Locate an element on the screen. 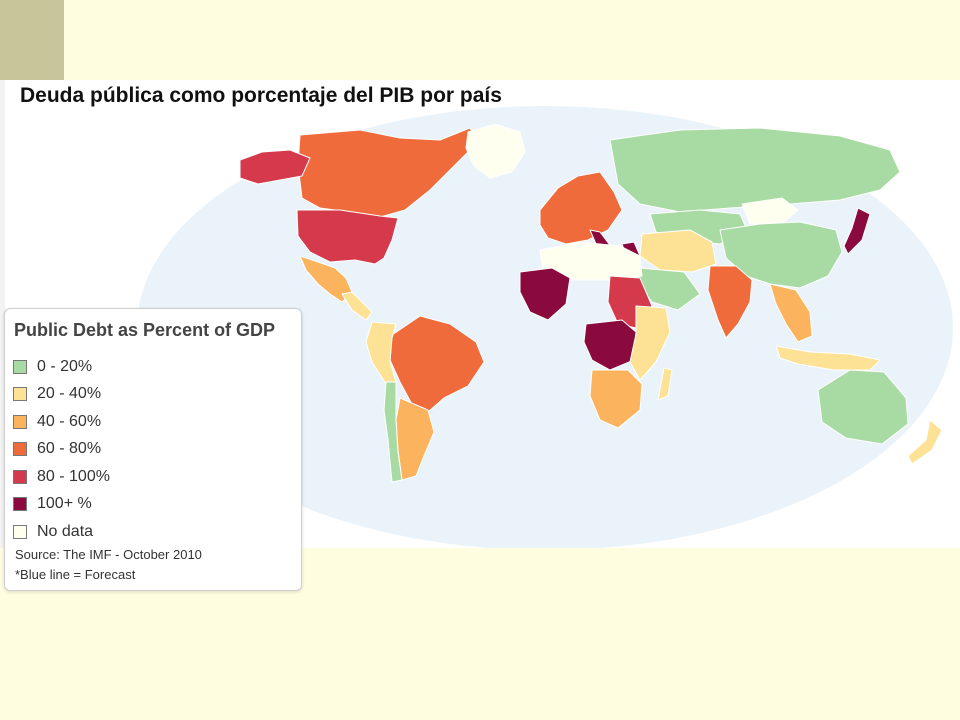 This screenshot has height=720, width=960. legend-label: 40 - 60% is located at coordinates (69, 421).